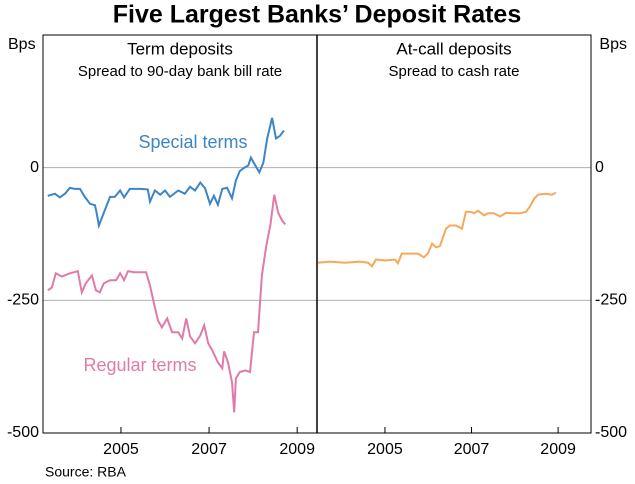 The image size is (635, 484). Describe the element at coordinates (139, 365) in the screenshot. I see `series-label: Regular terms` at that location.